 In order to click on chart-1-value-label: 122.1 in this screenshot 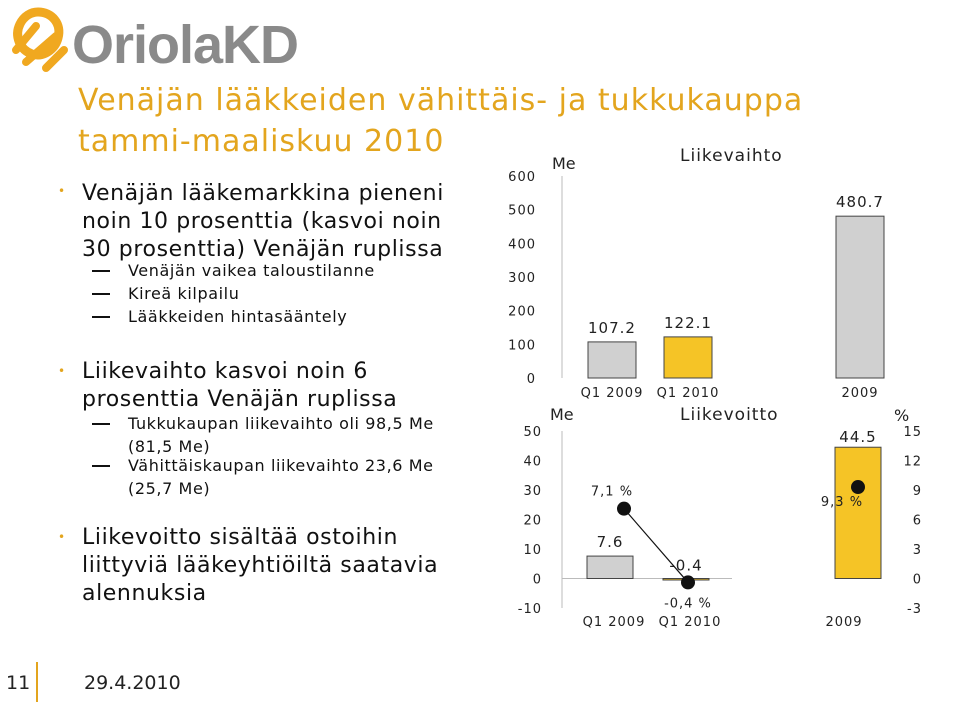, I will do `click(688, 323)`.